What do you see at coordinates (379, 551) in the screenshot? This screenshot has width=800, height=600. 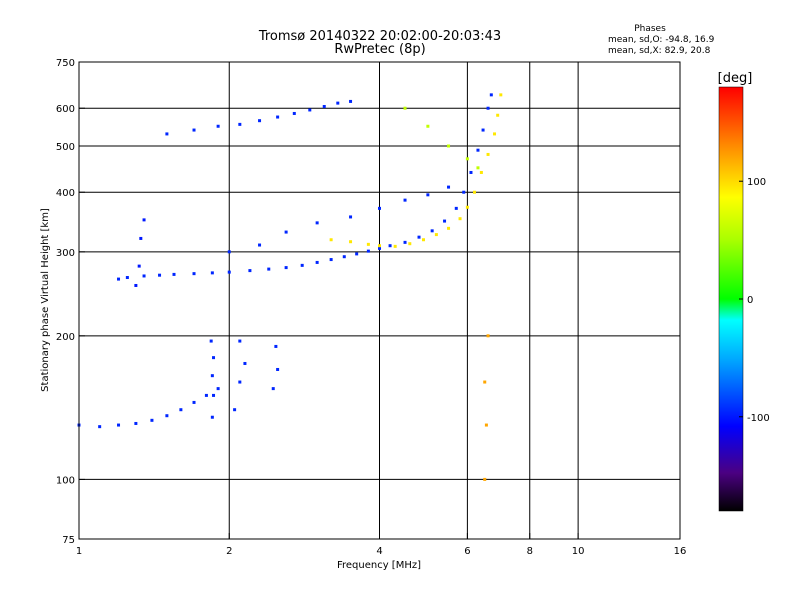 I see `x-tick-label: 4` at bounding box center [379, 551].